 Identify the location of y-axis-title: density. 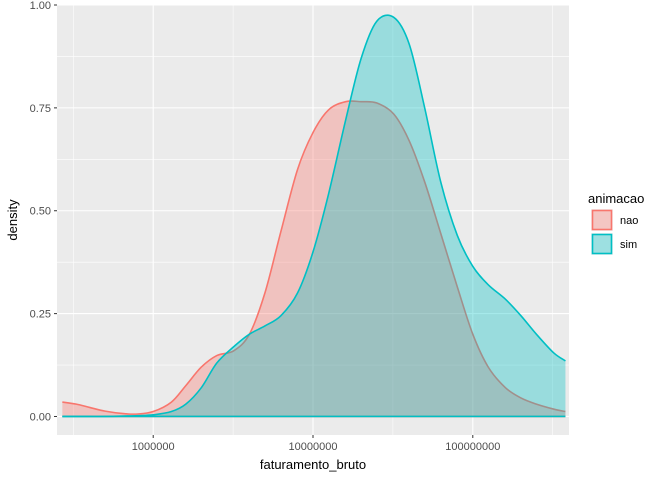
(12, 220).